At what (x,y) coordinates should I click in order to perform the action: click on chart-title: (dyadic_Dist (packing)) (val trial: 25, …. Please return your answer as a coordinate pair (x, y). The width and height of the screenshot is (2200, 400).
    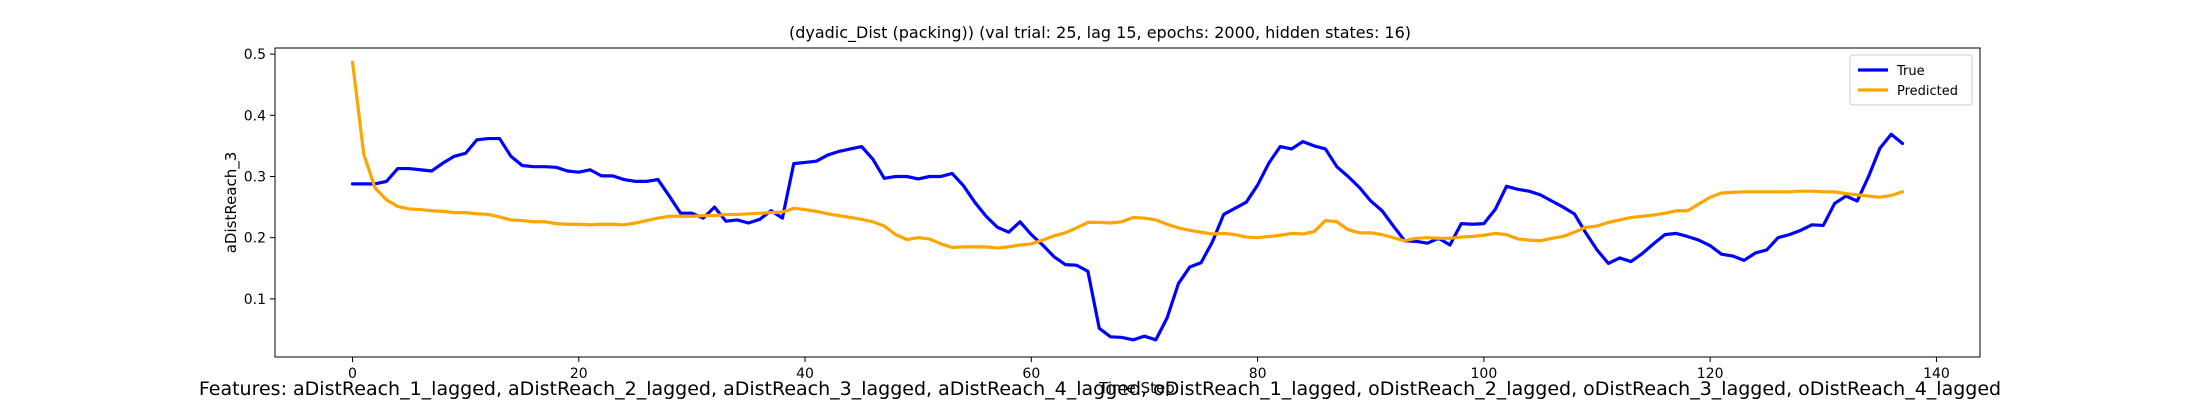
    Looking at the image, I should click on (1100, 33).